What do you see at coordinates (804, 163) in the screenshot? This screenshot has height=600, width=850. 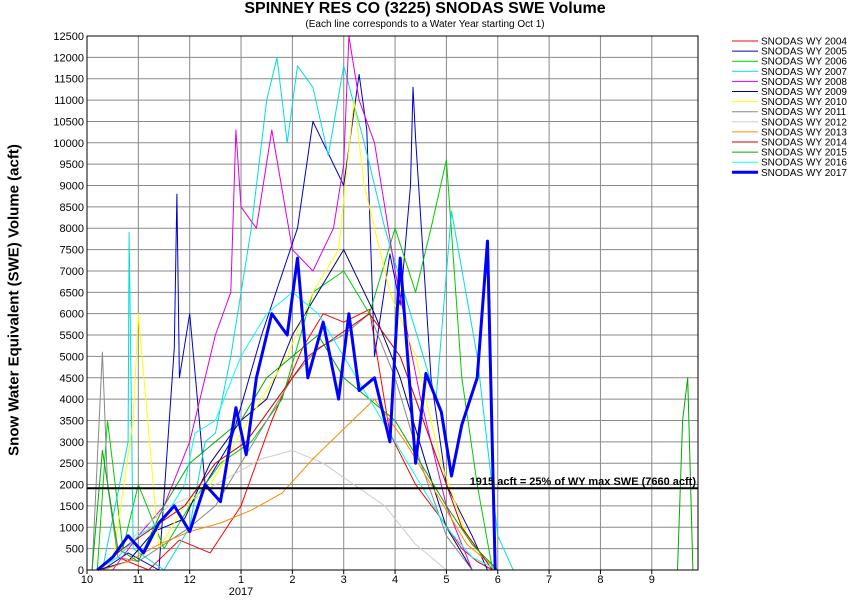 I see `legend-label: SNODAS WY 2016` at bounding box center [804, 163].